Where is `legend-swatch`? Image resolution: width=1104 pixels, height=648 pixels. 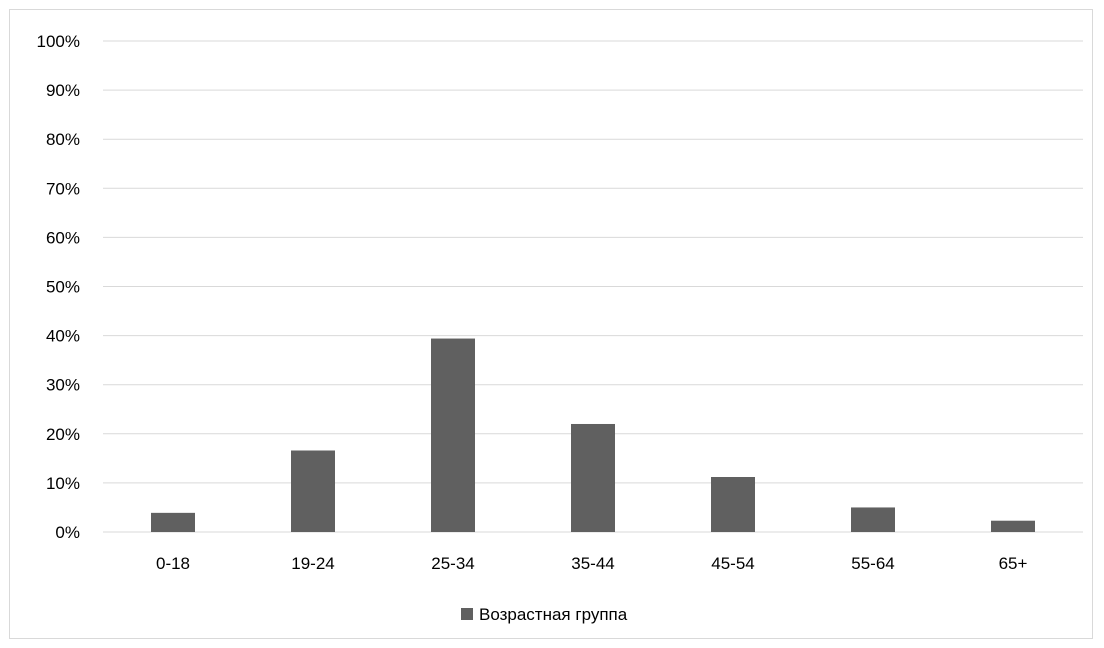 legend-swatch is located at coordinates (467, 614).